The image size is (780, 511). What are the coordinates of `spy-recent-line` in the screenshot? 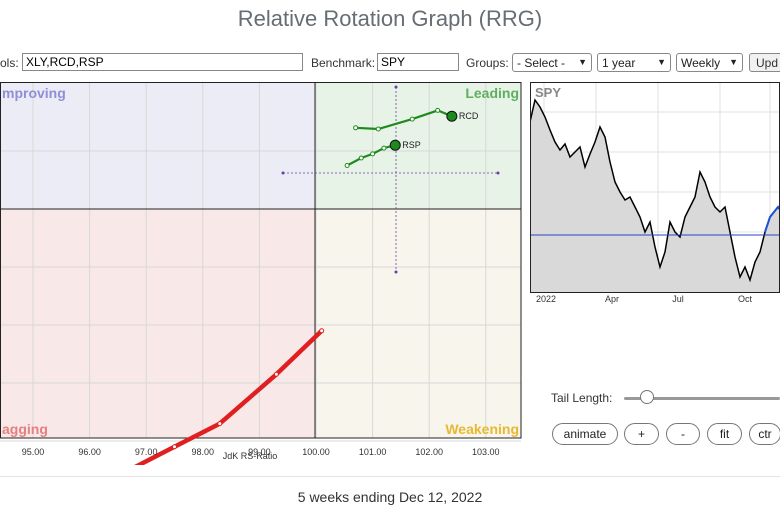 It's located at (772, 219).